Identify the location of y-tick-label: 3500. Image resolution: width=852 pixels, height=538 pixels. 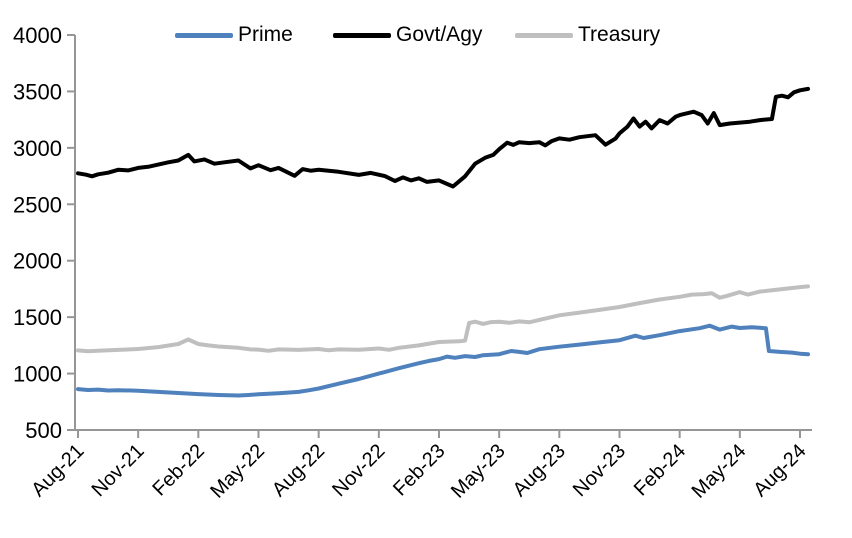
(37, 91).